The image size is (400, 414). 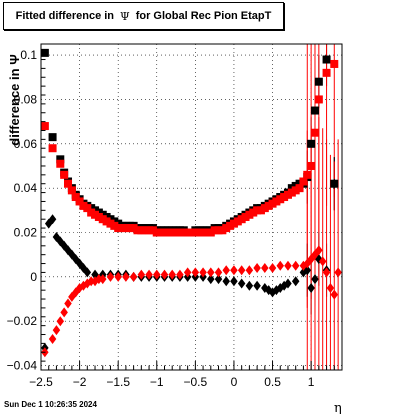 I want to click on x-tick-label: −1, so click(x=157, y=382).